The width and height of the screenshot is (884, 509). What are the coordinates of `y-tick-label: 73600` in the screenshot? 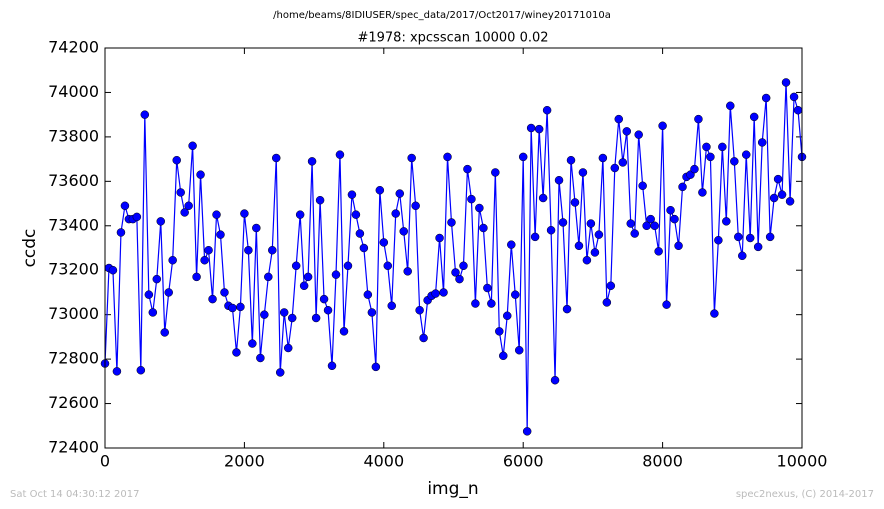 It's located at (73, 180).